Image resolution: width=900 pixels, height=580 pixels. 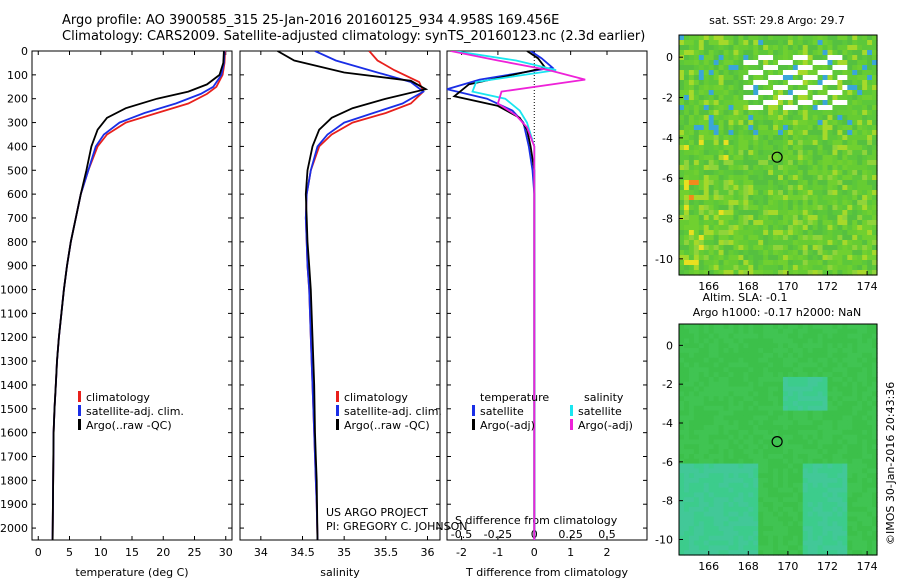 What do you see at coordinates (14, 528) in the screenshot?
I see `y-tick-label: 2000` at bounding box center [14, 528].